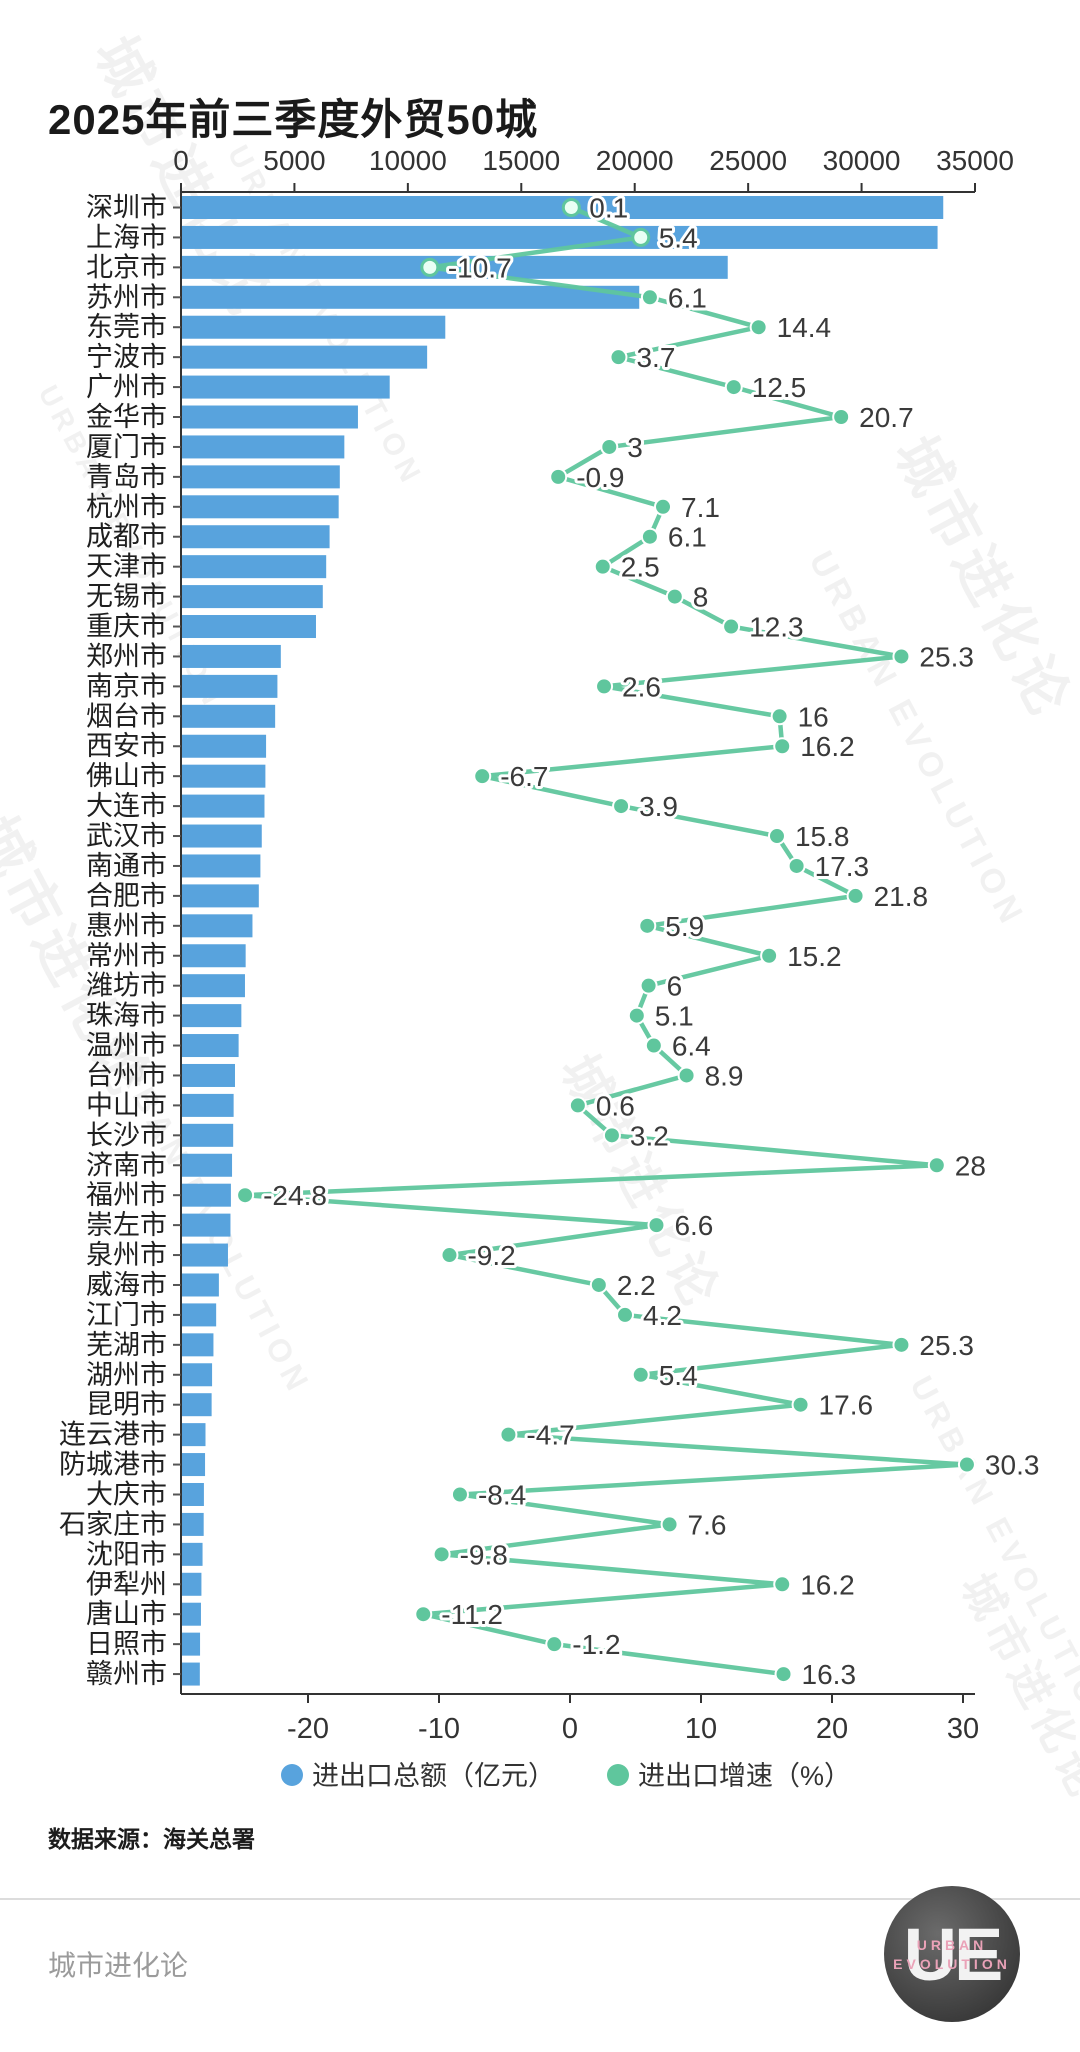  I want to click on growth-value-label: 28, so click(970, 1165).